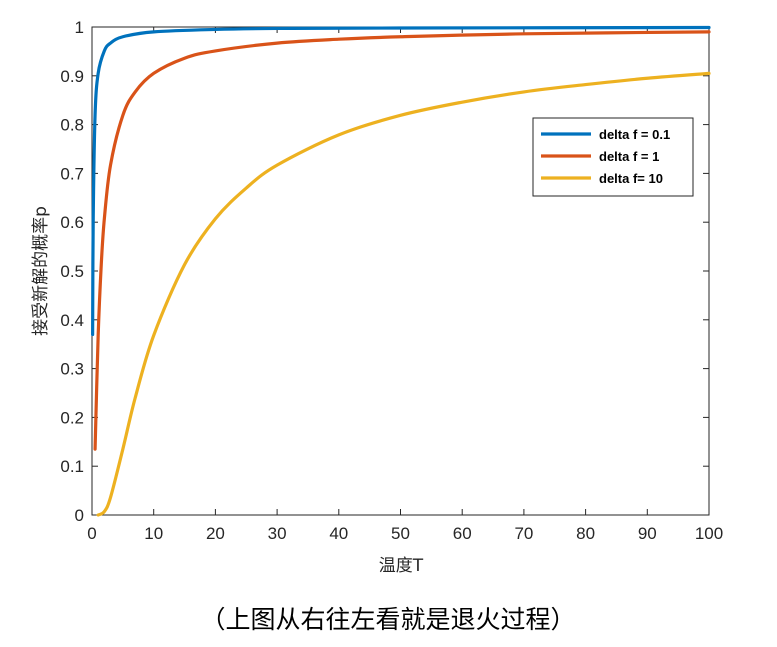 The image size is (777, 647). Describe the element at coordinates (72, 76) in the screenshot. I see `y-tick-label: 0.9` at that location.